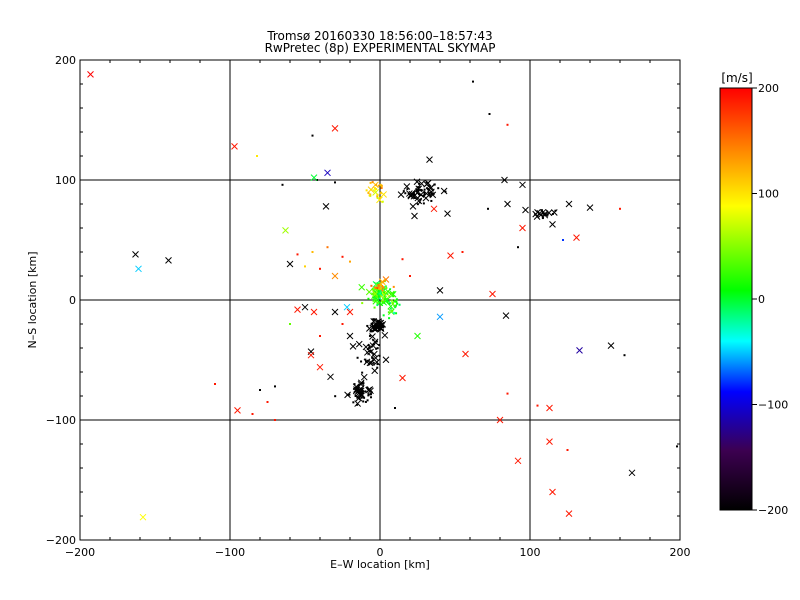 Image resolution: width=800 pixels, height=600 pixels. Describe the element at coordinates (65, 180) in the screenshot. I see `y-tick-label: 100` at that location.